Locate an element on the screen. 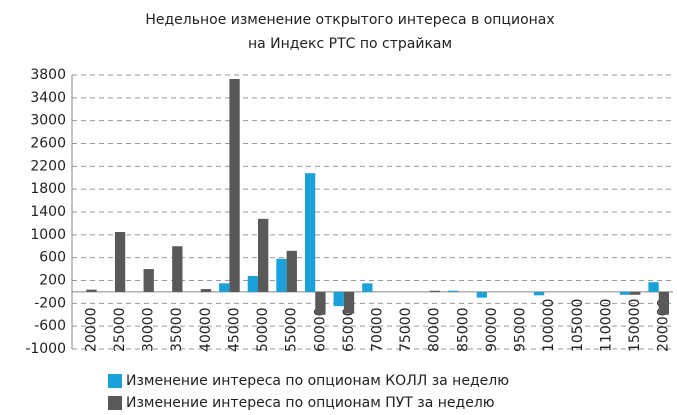 The height and width of the screenshot is (415, 677). y-tick-label: 3000 is located at coordinates (48, 121).